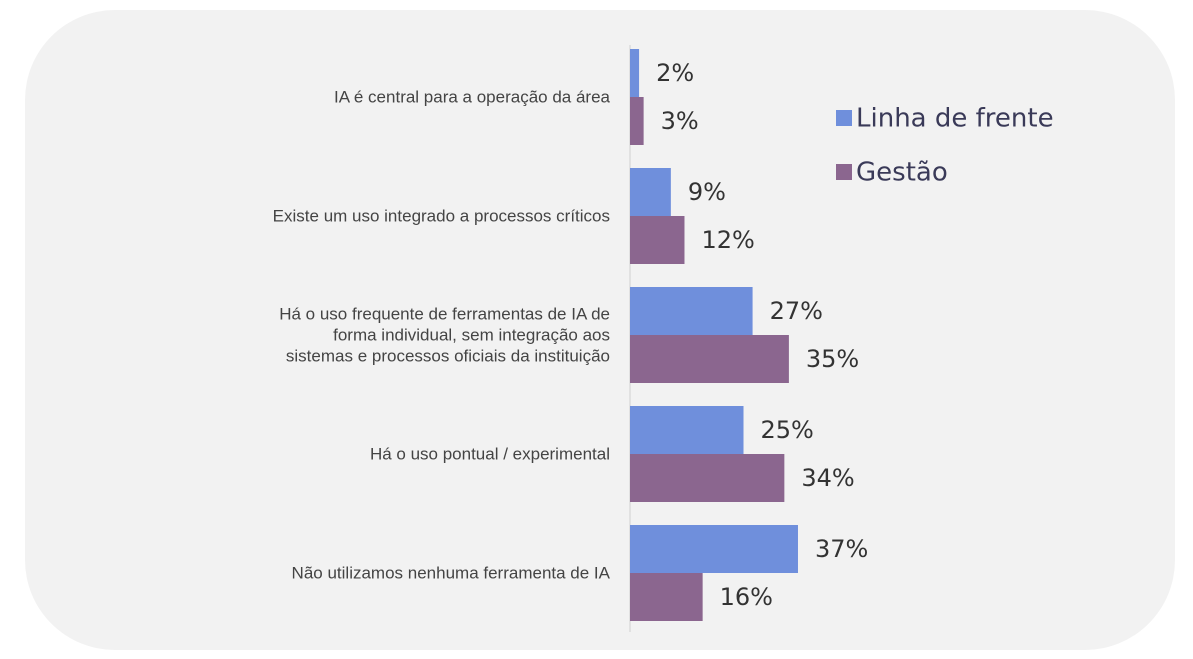  Describe the element at coordinates (489, 454) in the screenshot. I see `category-label: Há o uso pontual / experimental` at that location.